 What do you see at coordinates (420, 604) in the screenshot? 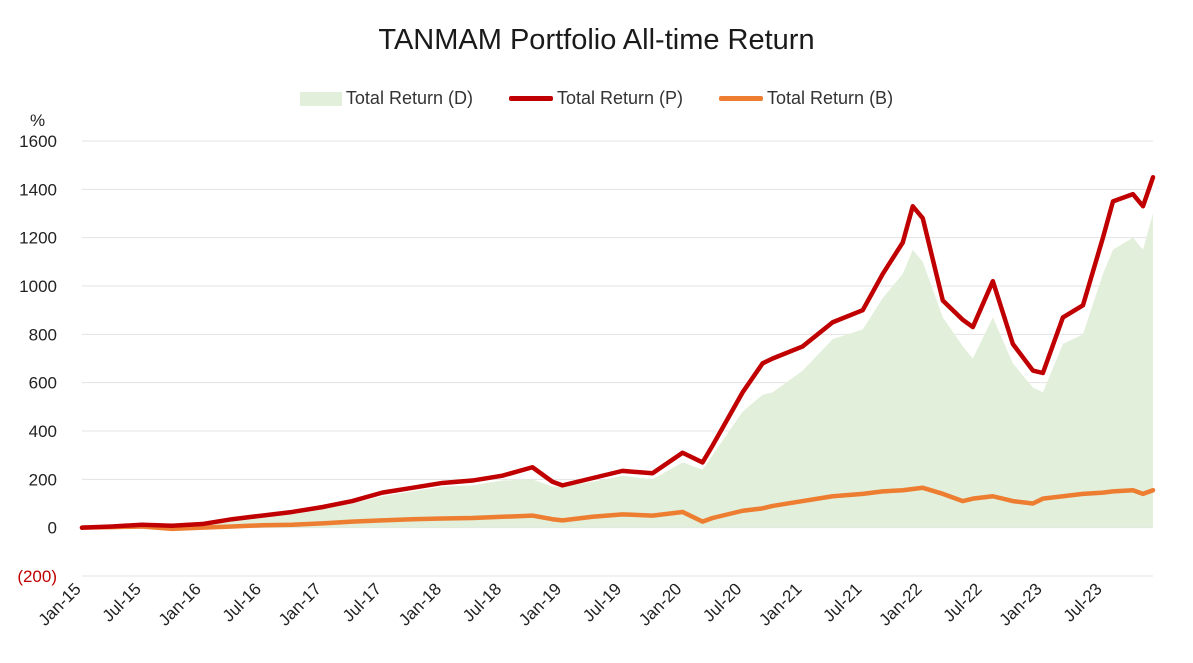
I see `x-tick-label: Jan-18` at bounding box center [420, 604].